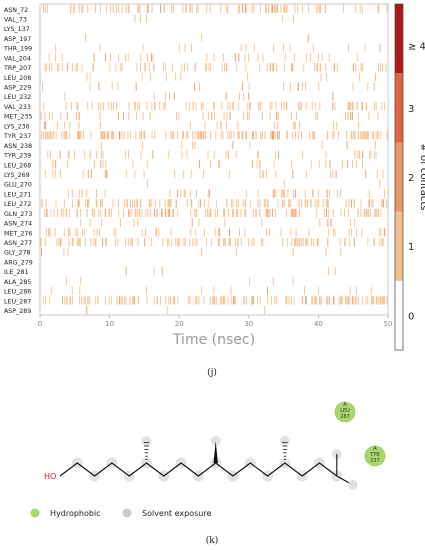 This screenshot has width=425, height=550. I want to click on residue-label: ARG_279, so click(18, 262).